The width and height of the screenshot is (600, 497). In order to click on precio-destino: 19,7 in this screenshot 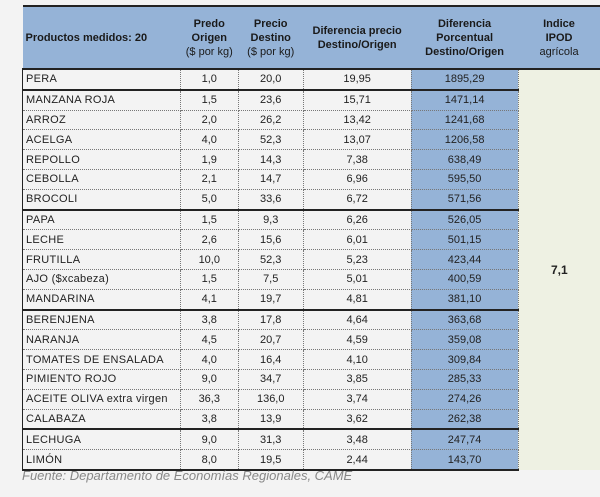, I will do `click(271, 300)`.